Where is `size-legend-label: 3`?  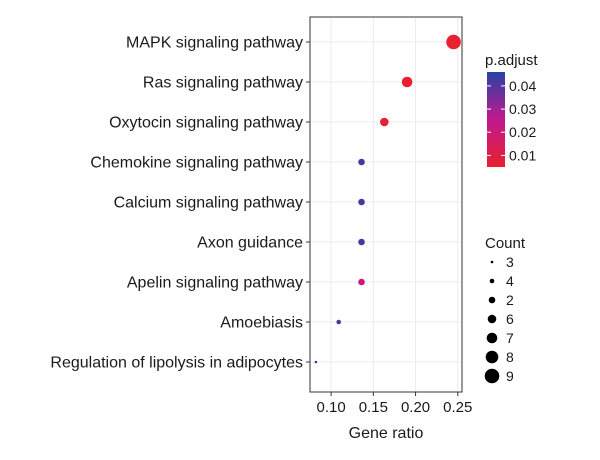 size-legend-label: 3 is located at coordinates (510, 262).